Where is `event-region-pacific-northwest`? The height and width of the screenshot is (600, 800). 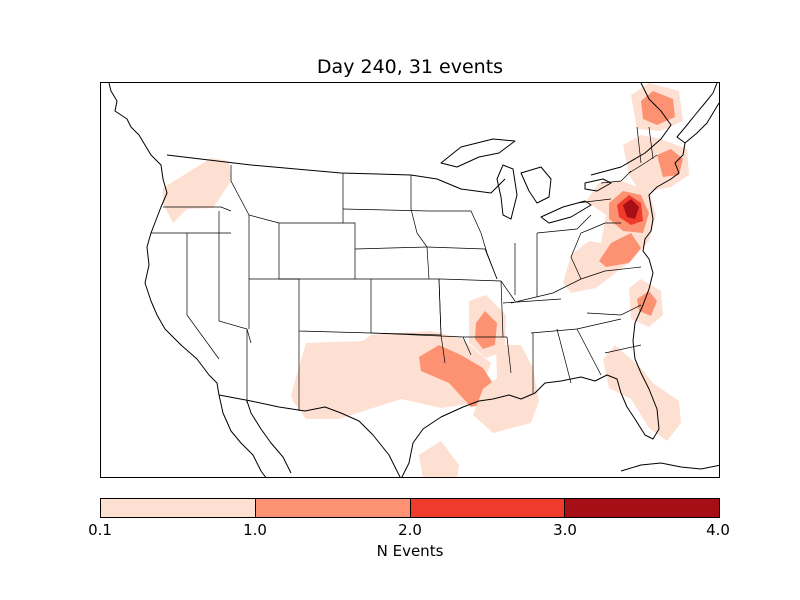
event-region-pacific-northwest is located at coordinates (197, 190).